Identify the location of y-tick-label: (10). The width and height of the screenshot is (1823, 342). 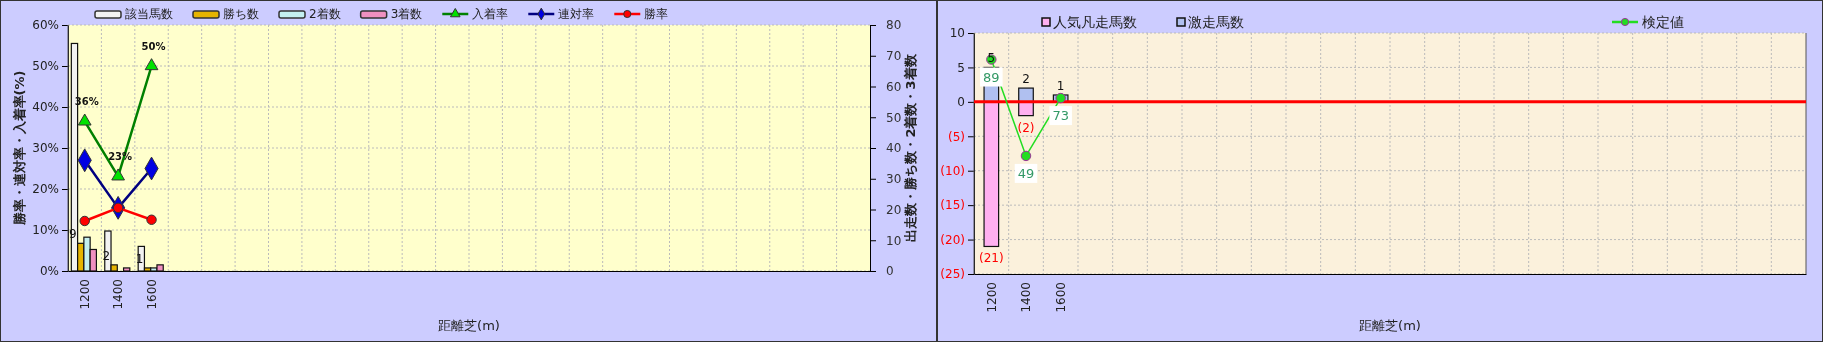
(952, 171).